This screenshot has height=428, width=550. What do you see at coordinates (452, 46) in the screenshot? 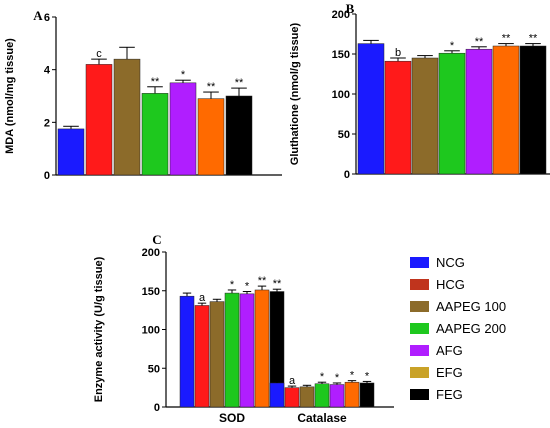
I see `panel-b-significance-label: *` at bounding box center [452, 46].